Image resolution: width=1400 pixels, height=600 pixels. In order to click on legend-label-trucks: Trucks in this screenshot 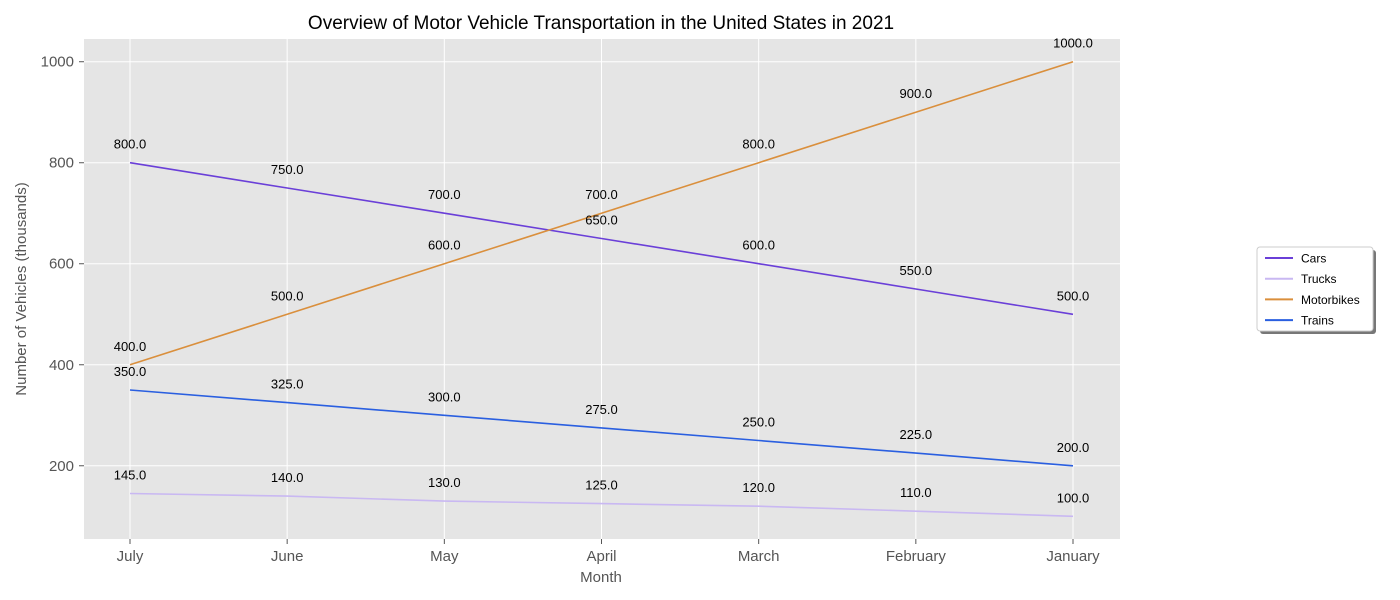, I will do `click(1319, 279)`.